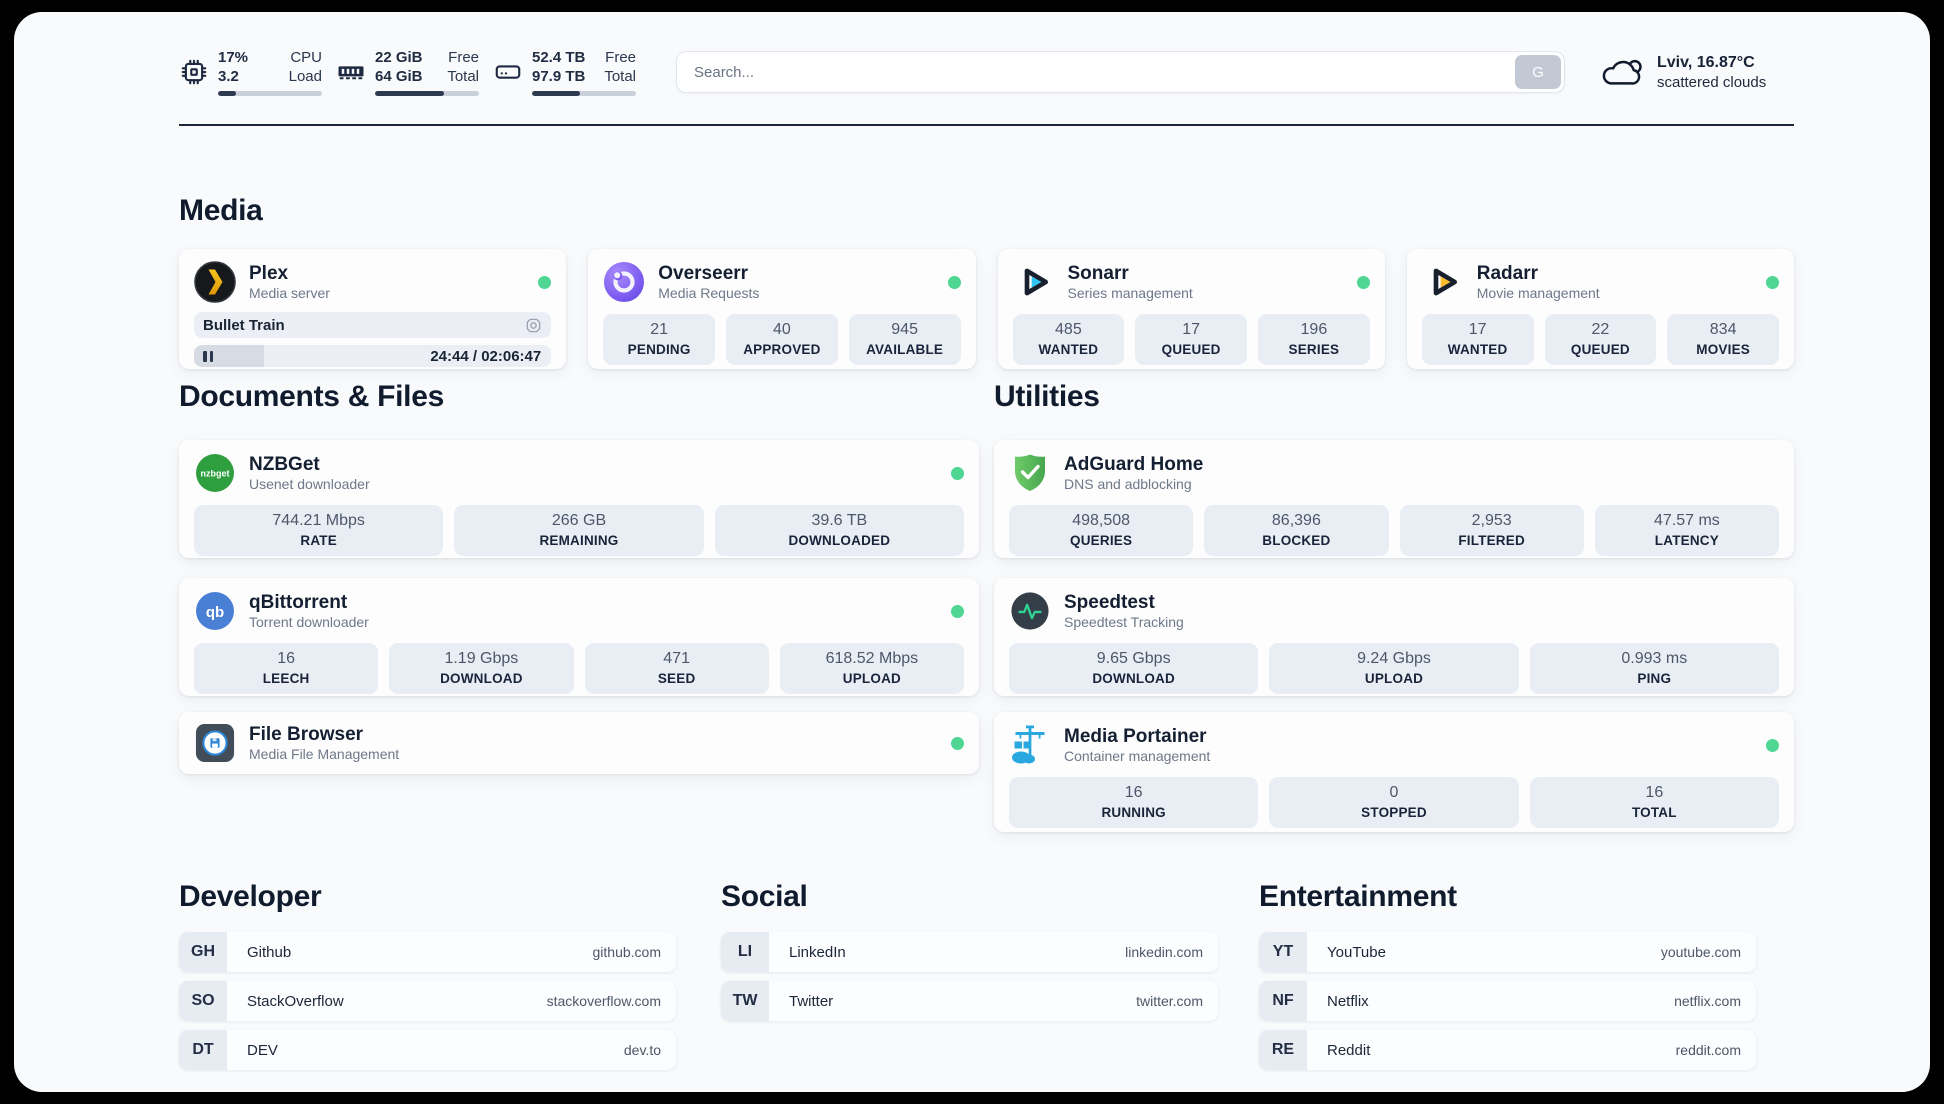  Describe the element at coordinates (1507, 952) in the screenshot. I see `bookmark-youtube: YT YouTube youtube.com` at that location.